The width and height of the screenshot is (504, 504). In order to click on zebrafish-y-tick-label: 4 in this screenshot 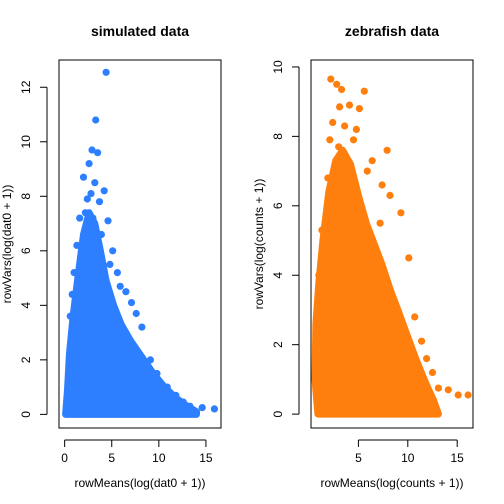, I will do `click(278, 275)`.